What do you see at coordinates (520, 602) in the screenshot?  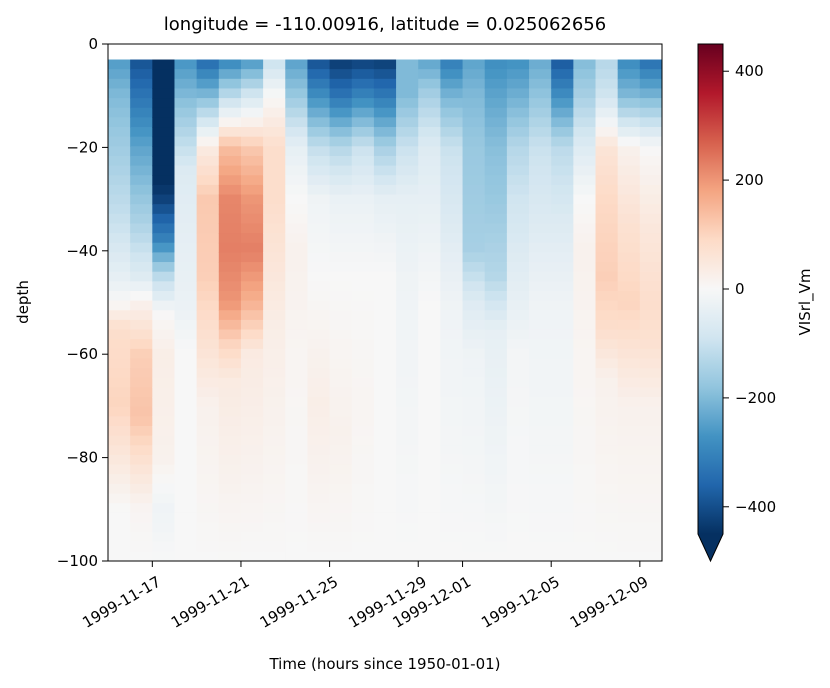 I see `x-tick-label: 1999-12-05` at bounding box center [520, 602].